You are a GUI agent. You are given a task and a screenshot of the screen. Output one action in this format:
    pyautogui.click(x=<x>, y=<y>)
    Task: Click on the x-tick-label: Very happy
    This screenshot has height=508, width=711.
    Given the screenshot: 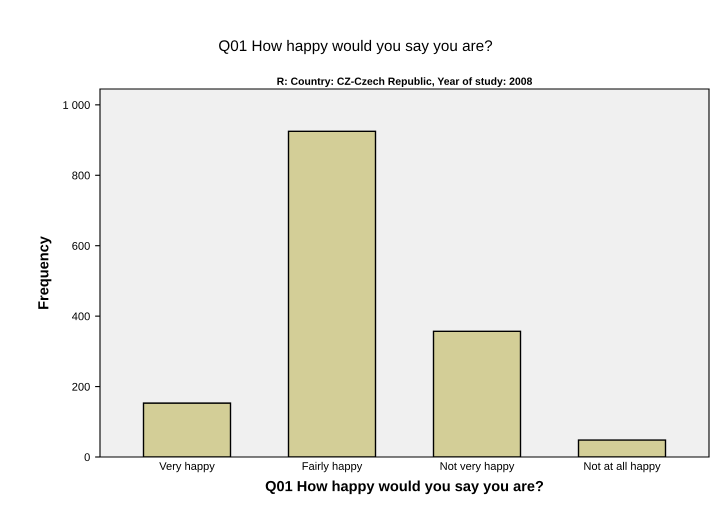 What is the action you would take?
    pyautogui.click(x=187, y=467)
    